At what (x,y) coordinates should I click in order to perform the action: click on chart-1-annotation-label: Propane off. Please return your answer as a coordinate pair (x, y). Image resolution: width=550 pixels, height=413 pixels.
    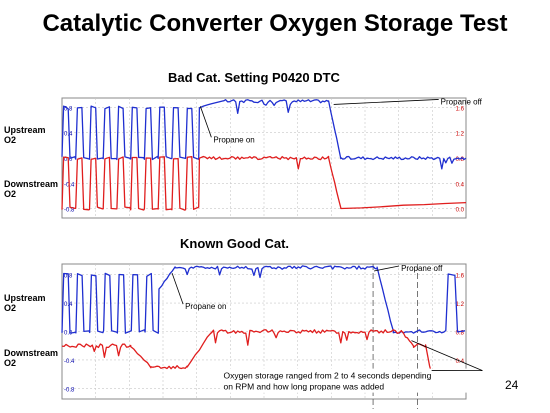
    Looking at the image, I should click on (462, 101).